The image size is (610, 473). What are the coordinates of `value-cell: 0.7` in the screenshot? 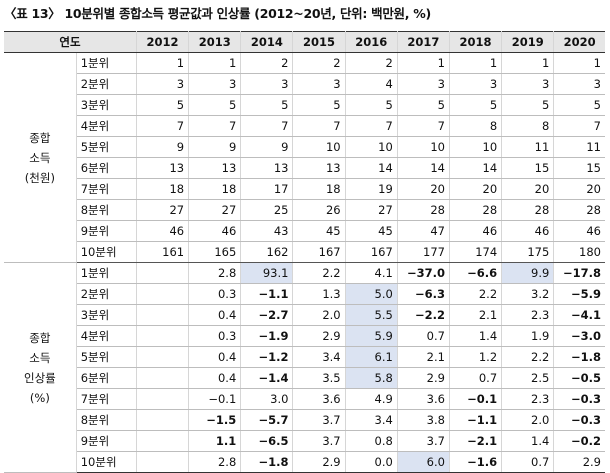 It's located at (476, 378).